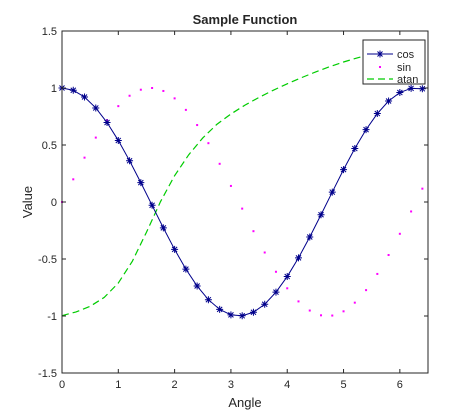 This screenshot has width=474, height=419. Describe the element at coordinates (391, 55) in the screenshot. I see `legend-entry-cos: cos` at that location.